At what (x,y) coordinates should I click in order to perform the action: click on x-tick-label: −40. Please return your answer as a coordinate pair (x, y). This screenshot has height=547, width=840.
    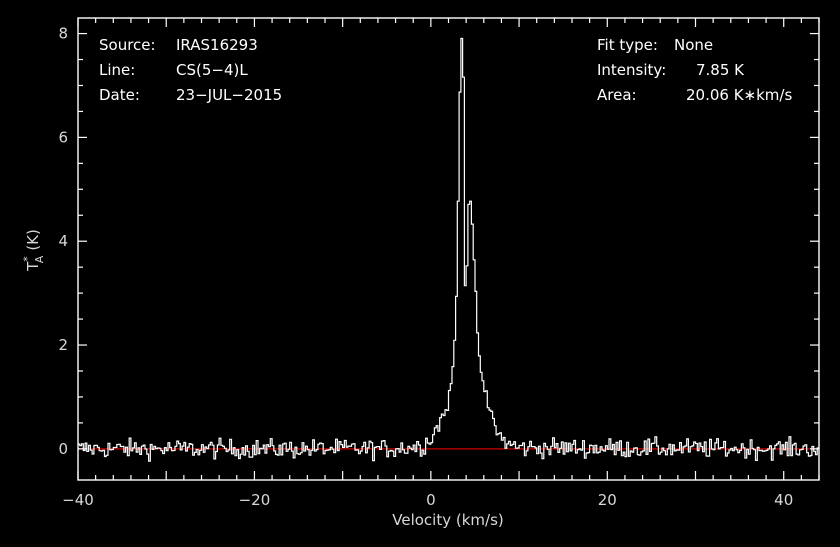
    Looking at the image, I should click on (78, 500).